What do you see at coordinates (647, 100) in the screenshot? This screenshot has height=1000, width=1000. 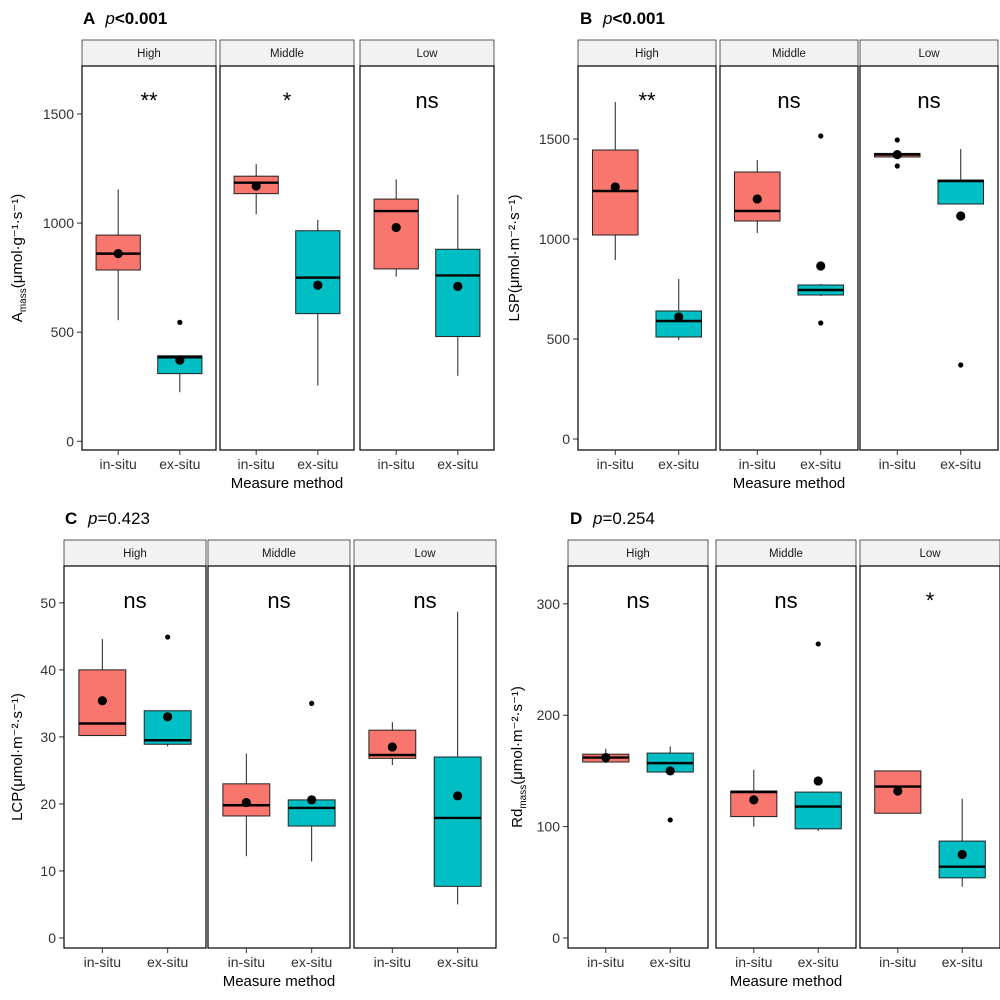 I see `significance-label: **` at bounding box center [647, 100].